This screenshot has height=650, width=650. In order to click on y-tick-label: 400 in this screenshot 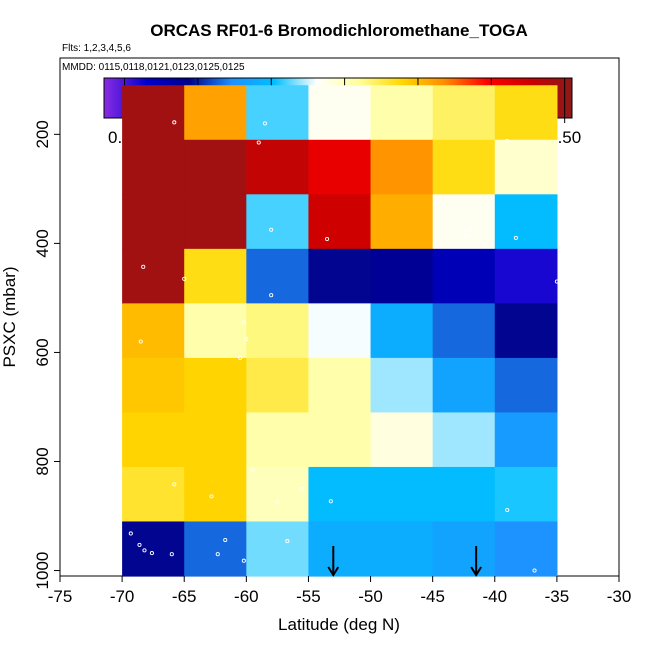, I will do `click(42, 243)`.